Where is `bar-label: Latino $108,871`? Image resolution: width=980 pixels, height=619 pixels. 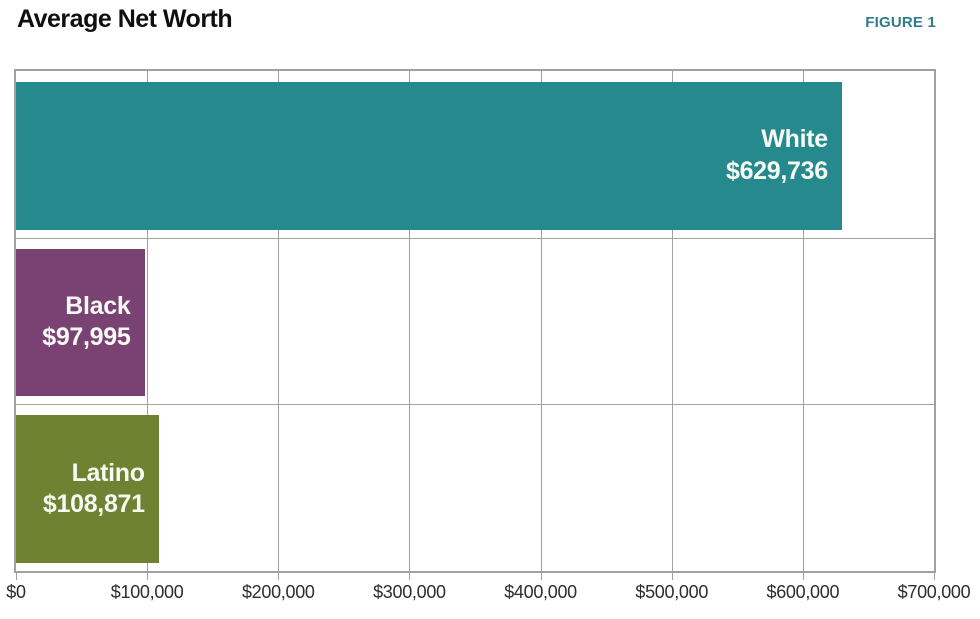 bar-label: Latino $108,871 is located at coordinates (94, 489).